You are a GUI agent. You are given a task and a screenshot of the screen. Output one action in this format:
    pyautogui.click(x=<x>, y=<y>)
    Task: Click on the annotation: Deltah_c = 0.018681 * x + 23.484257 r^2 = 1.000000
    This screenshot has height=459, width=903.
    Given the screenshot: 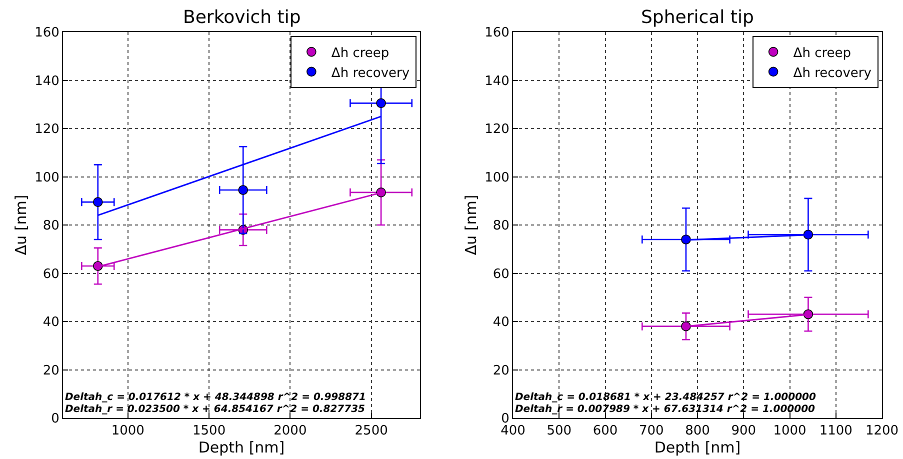 What is the action you would take?
    pyautogui.click(x=665, y=397)
    